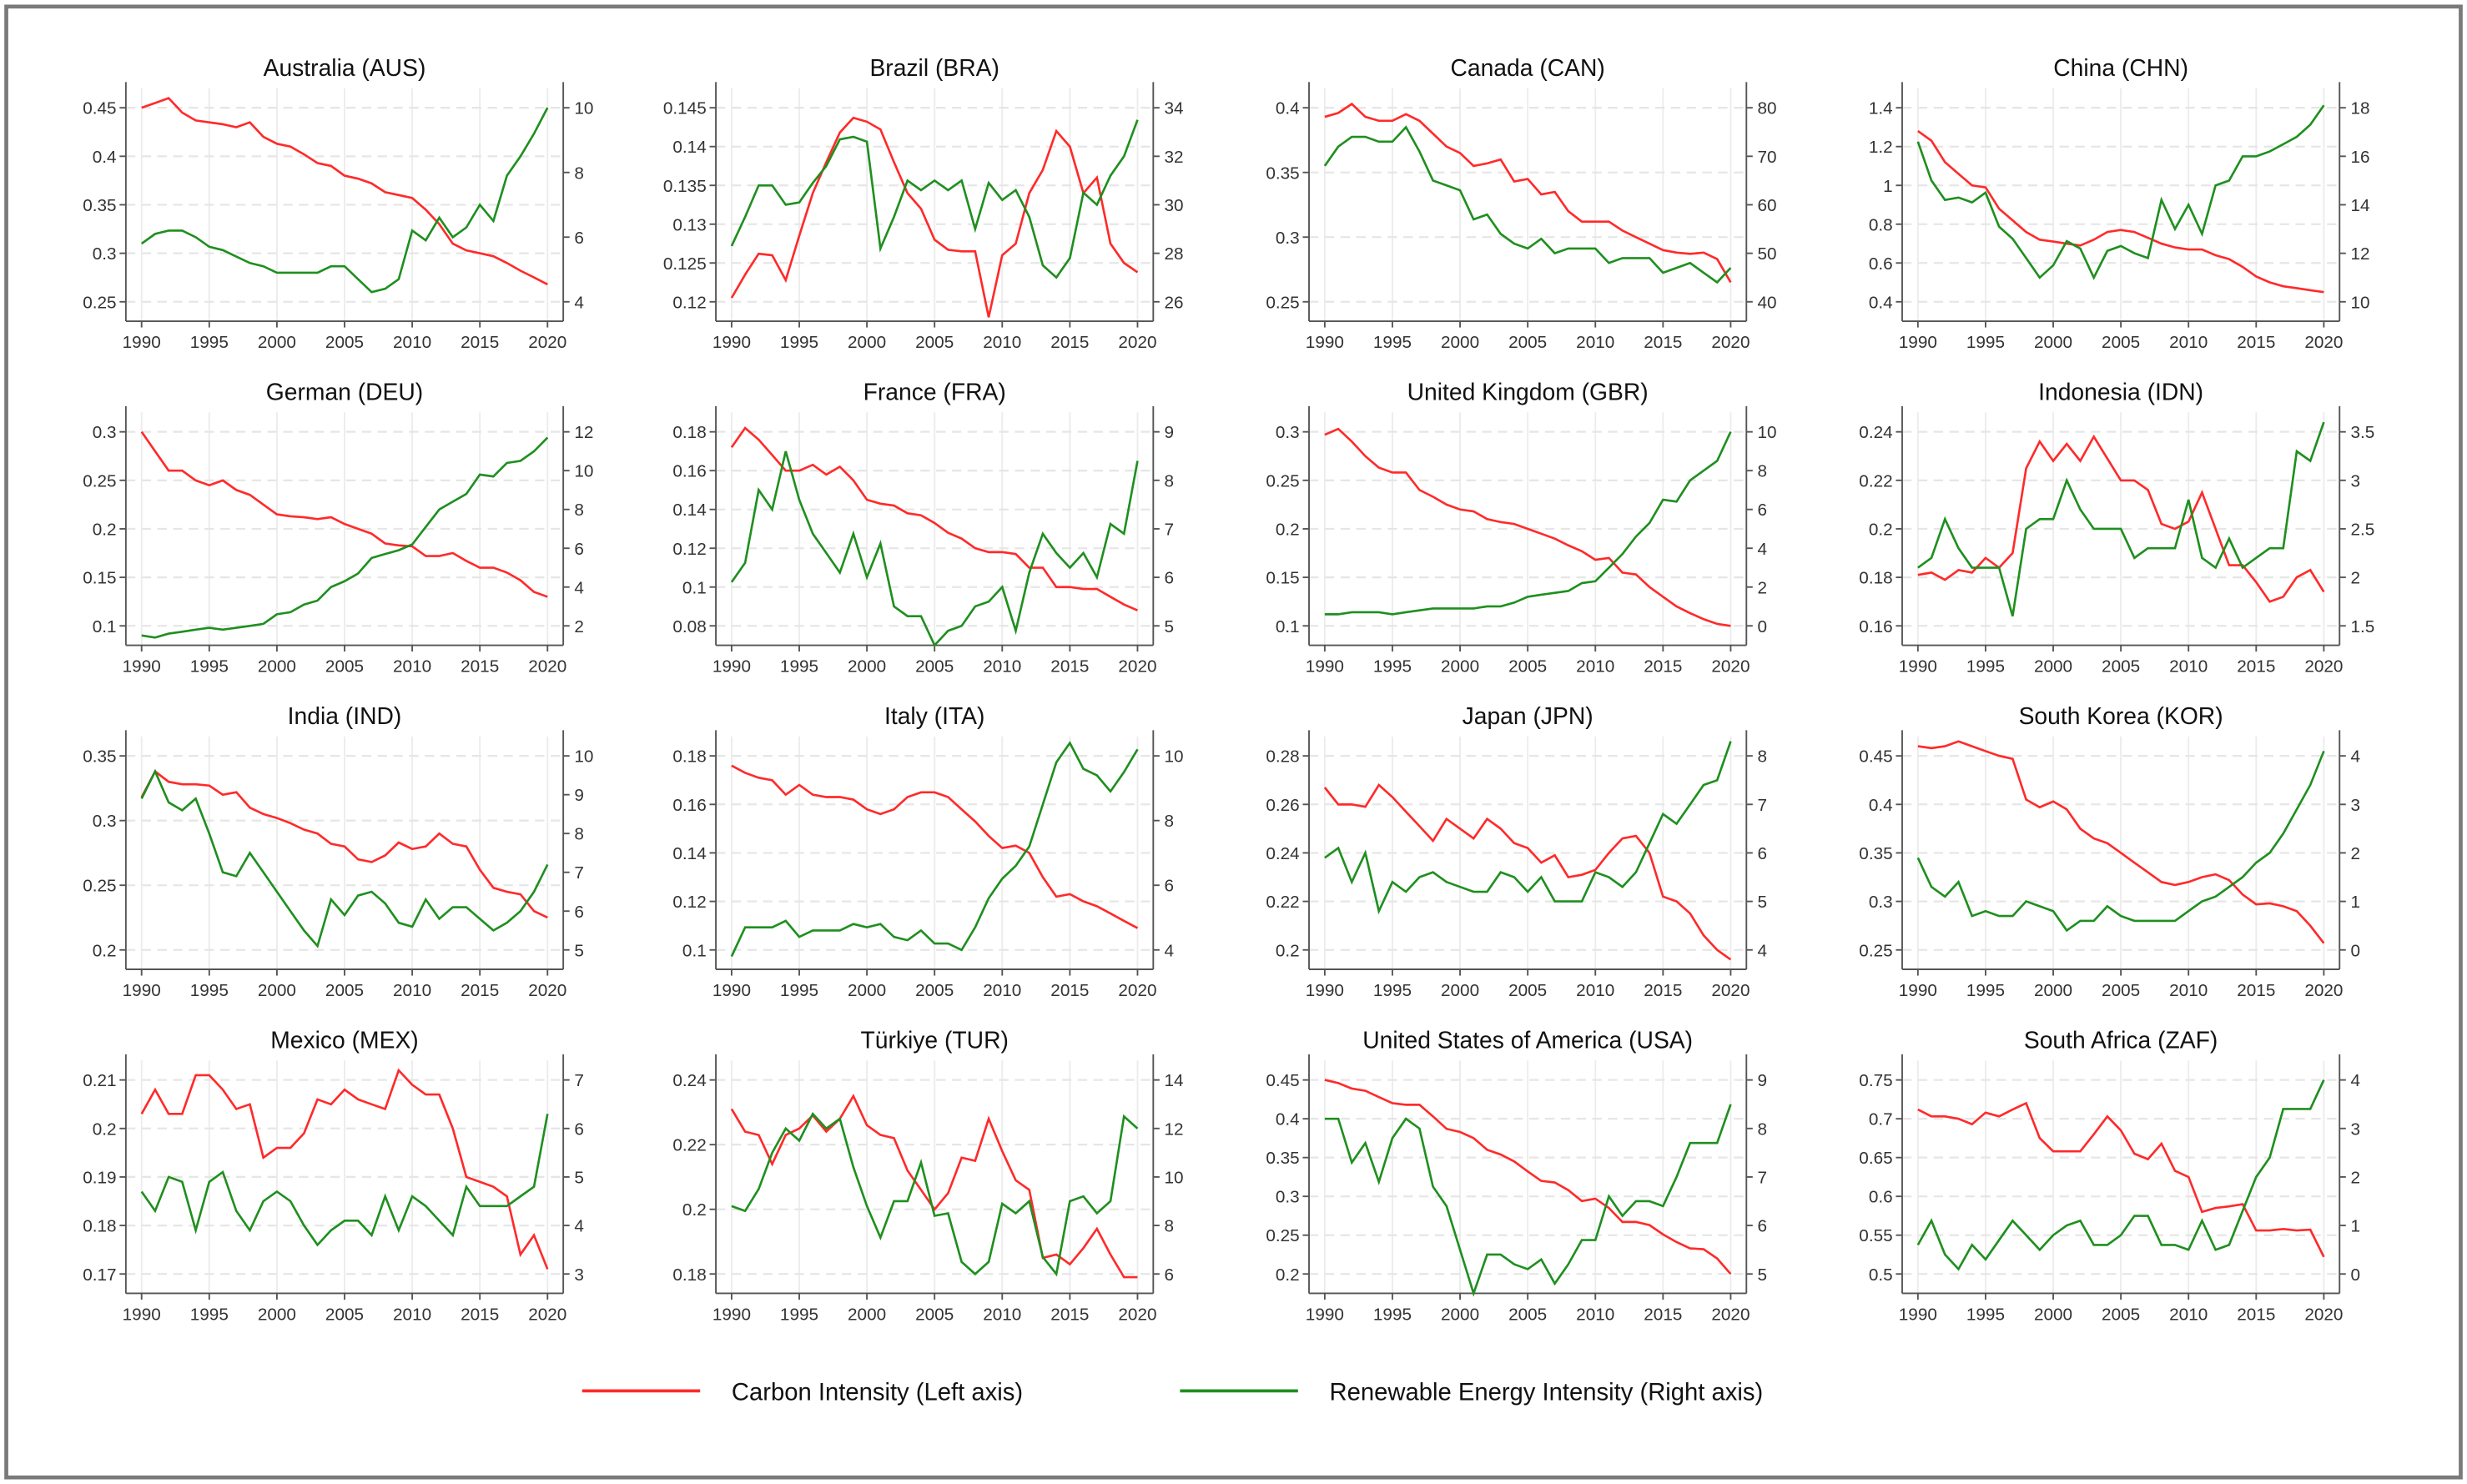 The width and height of the screenshot is (2467, 1484). I want to click on right-tick-label: 70, so click(1767, 157).